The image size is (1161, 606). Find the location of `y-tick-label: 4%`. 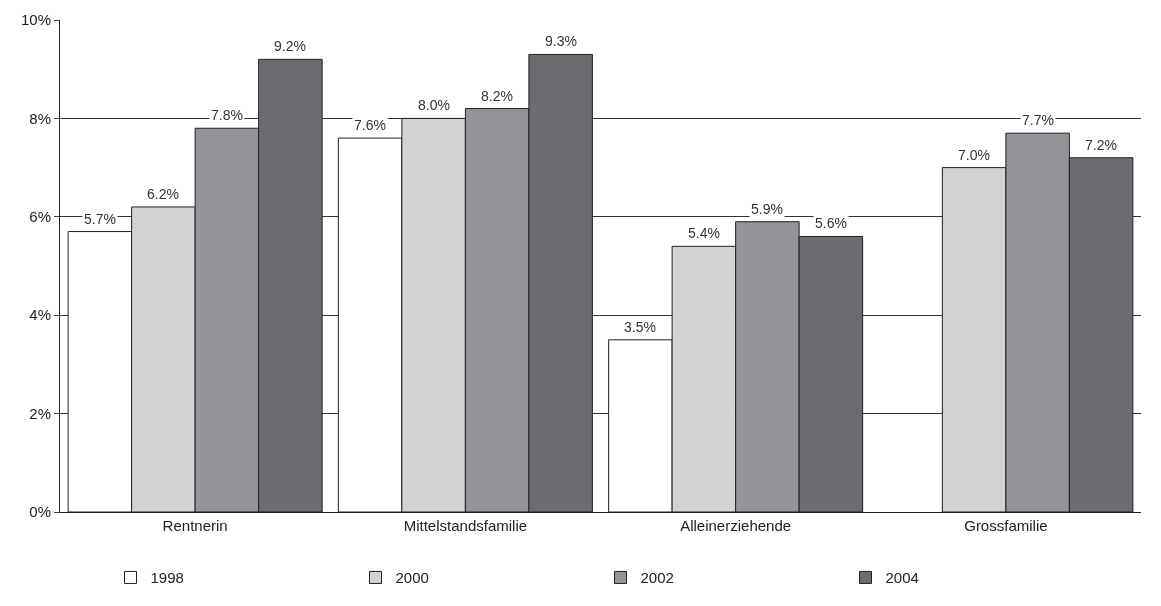

y-tick-label: 4% is located at coordinates (40, 315).